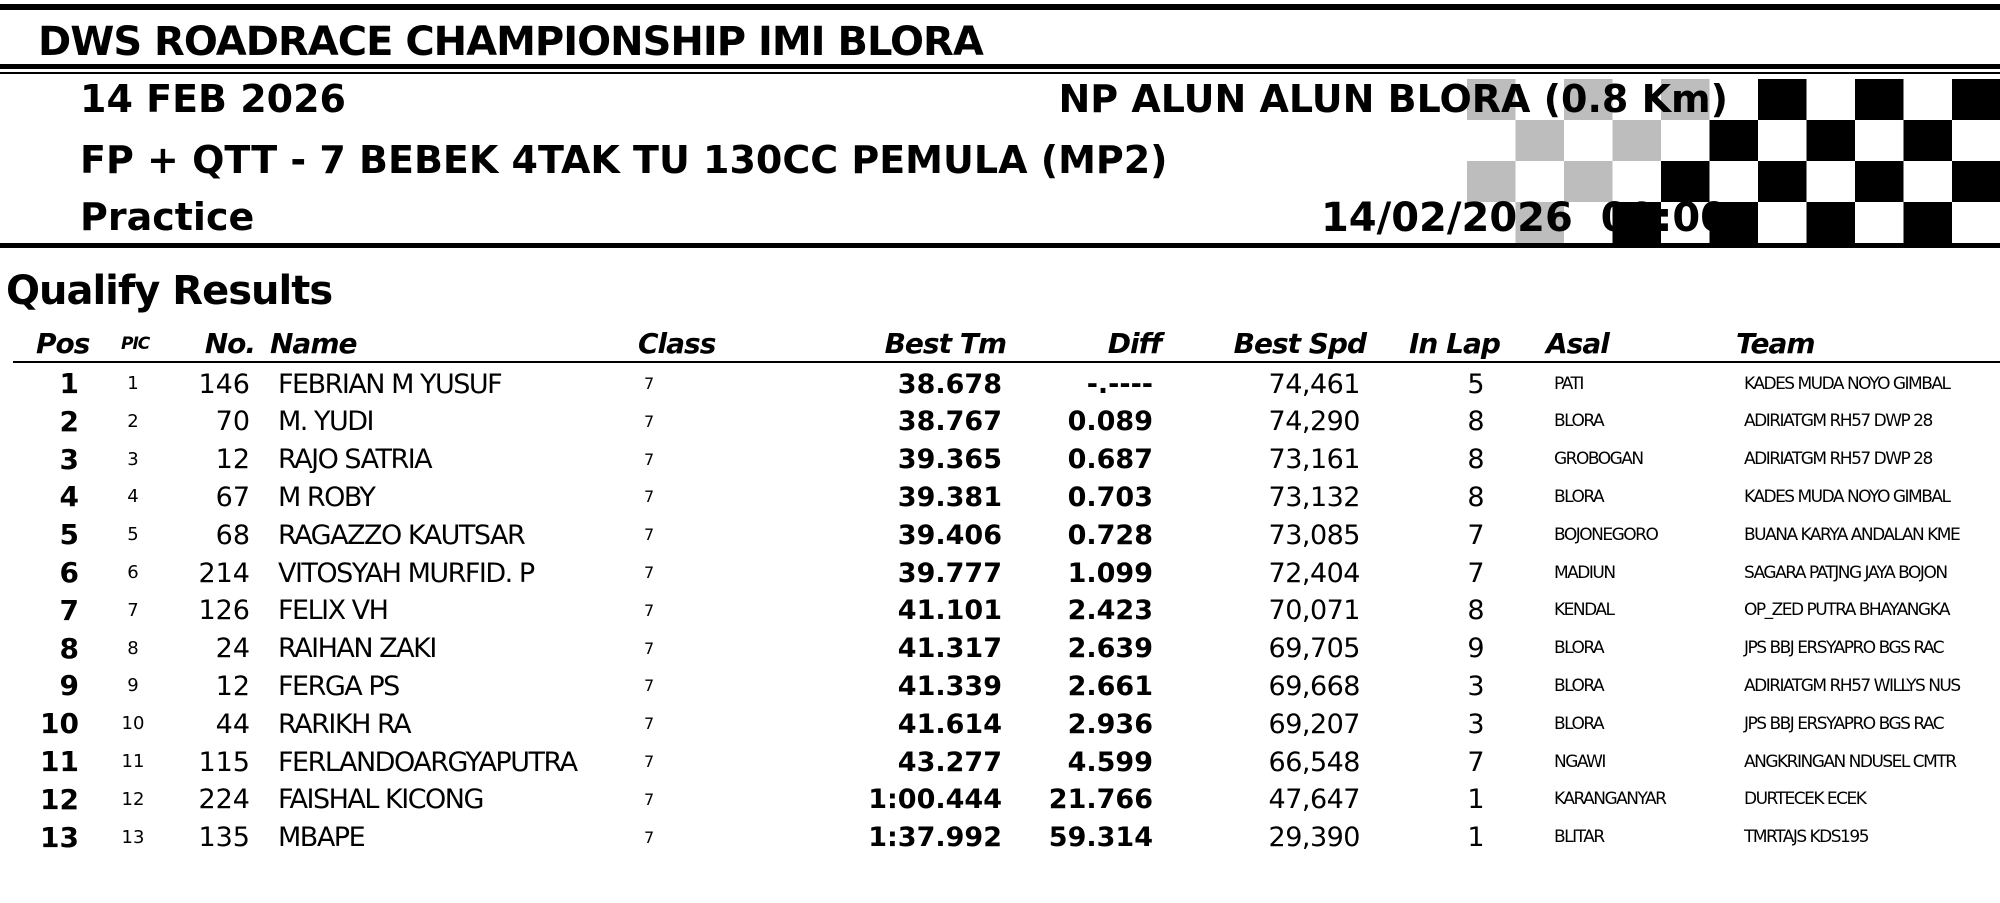 The image size is (2000, 903). What do you see at coordinates (59, 799) in the screenshot?
I see `pos: 12` at bounding box center [59, 799].